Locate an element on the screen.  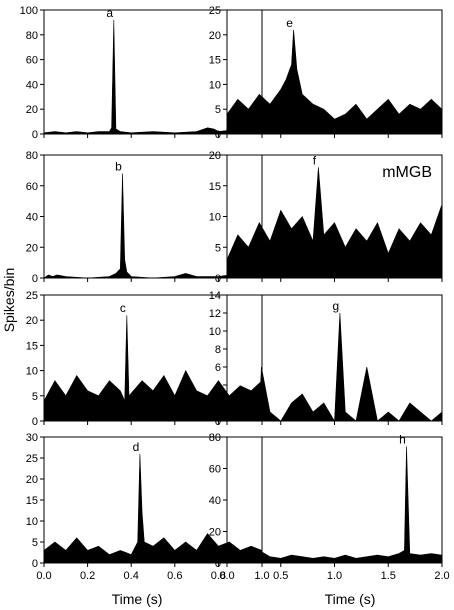
panel-g: 0 2 4 6 8 10 12 14 g is located at coordinates (326, 359).